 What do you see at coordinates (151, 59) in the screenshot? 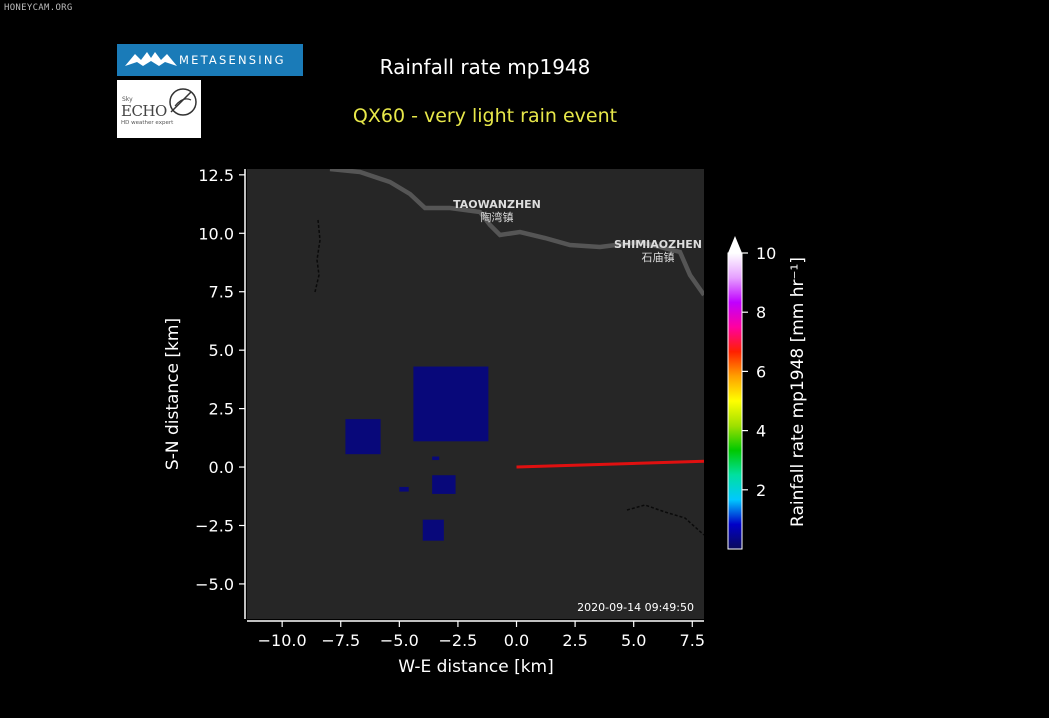
I see `bat-logo-icon` at bounding box center [151, 59].